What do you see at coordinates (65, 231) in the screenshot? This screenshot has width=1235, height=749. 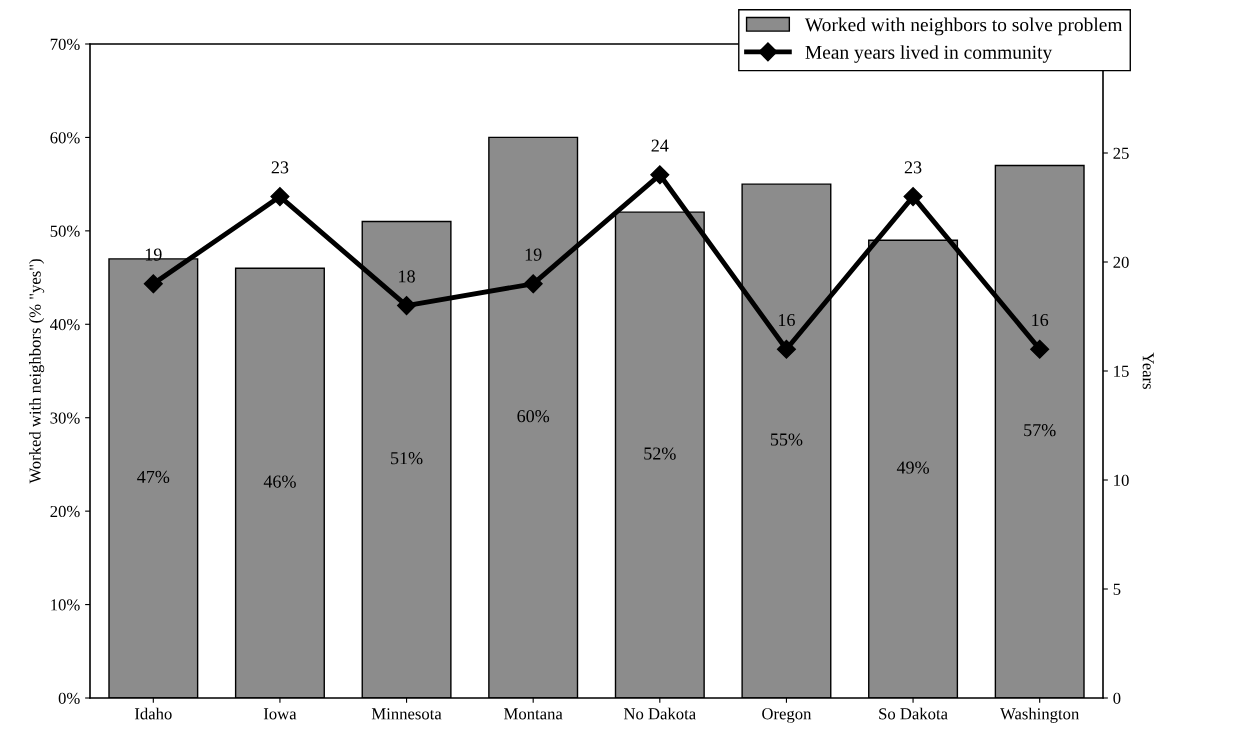 I see `y-tick-label: 50%` at bounding box center [65, 231].